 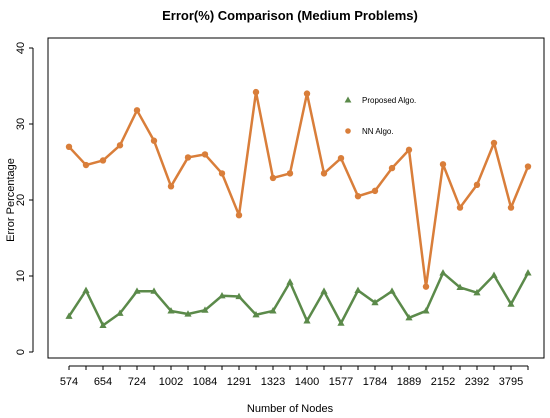 I want to click on x-axis-label: Number of Nodes, so click(x=290, y=409).